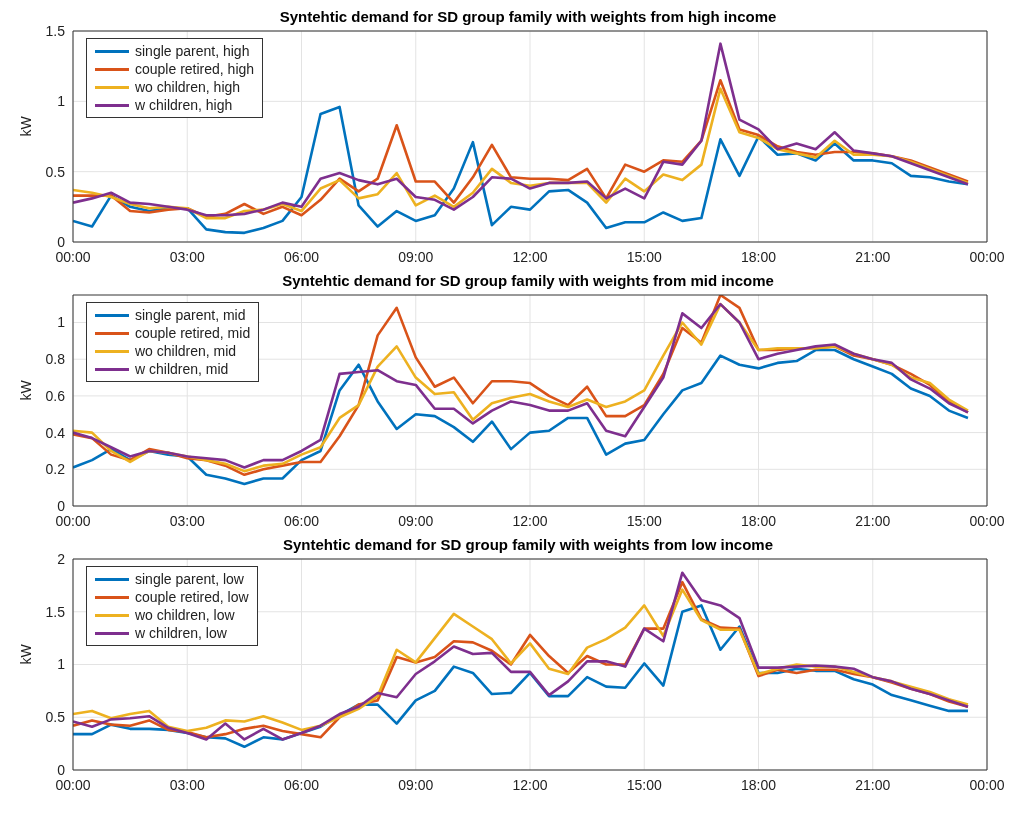 This screenshot has width=1022, height=821. I want to click on legend-label: wo children, low, so click(185, 615).